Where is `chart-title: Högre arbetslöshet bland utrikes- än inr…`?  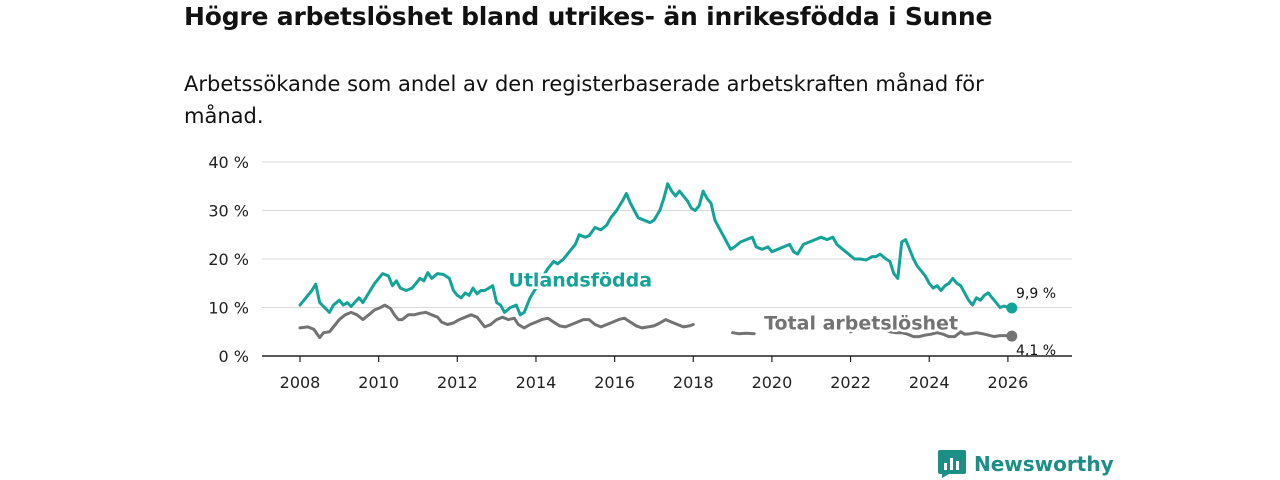
chart-title: Högre arbetslöshet bland utrikes- än inr… is located at coordinates (588, 16).